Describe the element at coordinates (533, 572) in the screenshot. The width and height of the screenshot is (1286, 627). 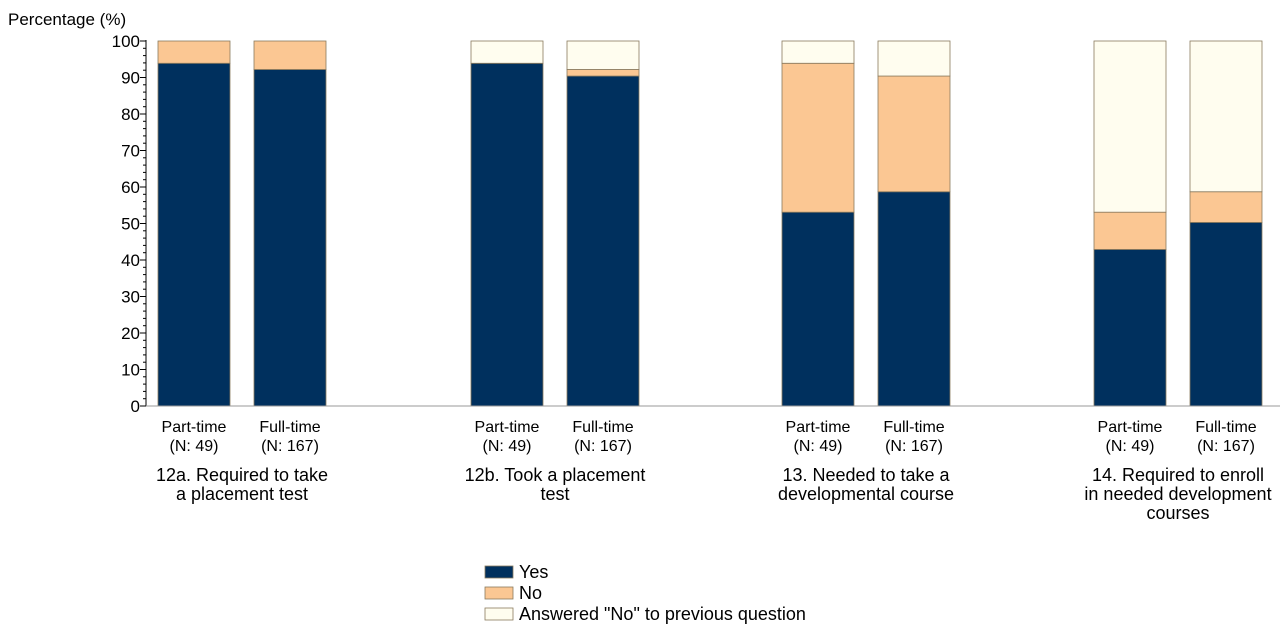
I see `legend-label: Yes` at that location.